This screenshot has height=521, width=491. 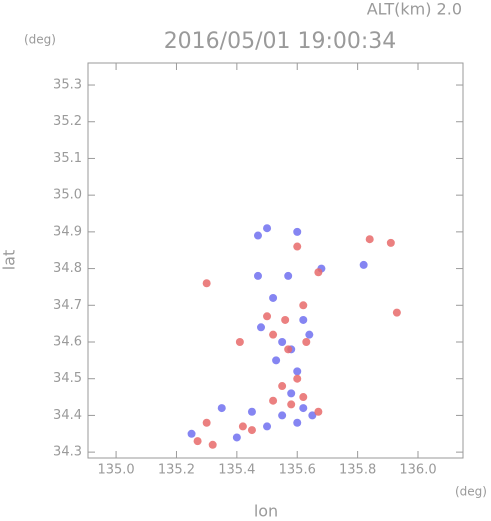 What do you see at coordinates (236, 470) in the screenshot?
I see `x-tick-label: 135.4` at bounding box center [236, 470].